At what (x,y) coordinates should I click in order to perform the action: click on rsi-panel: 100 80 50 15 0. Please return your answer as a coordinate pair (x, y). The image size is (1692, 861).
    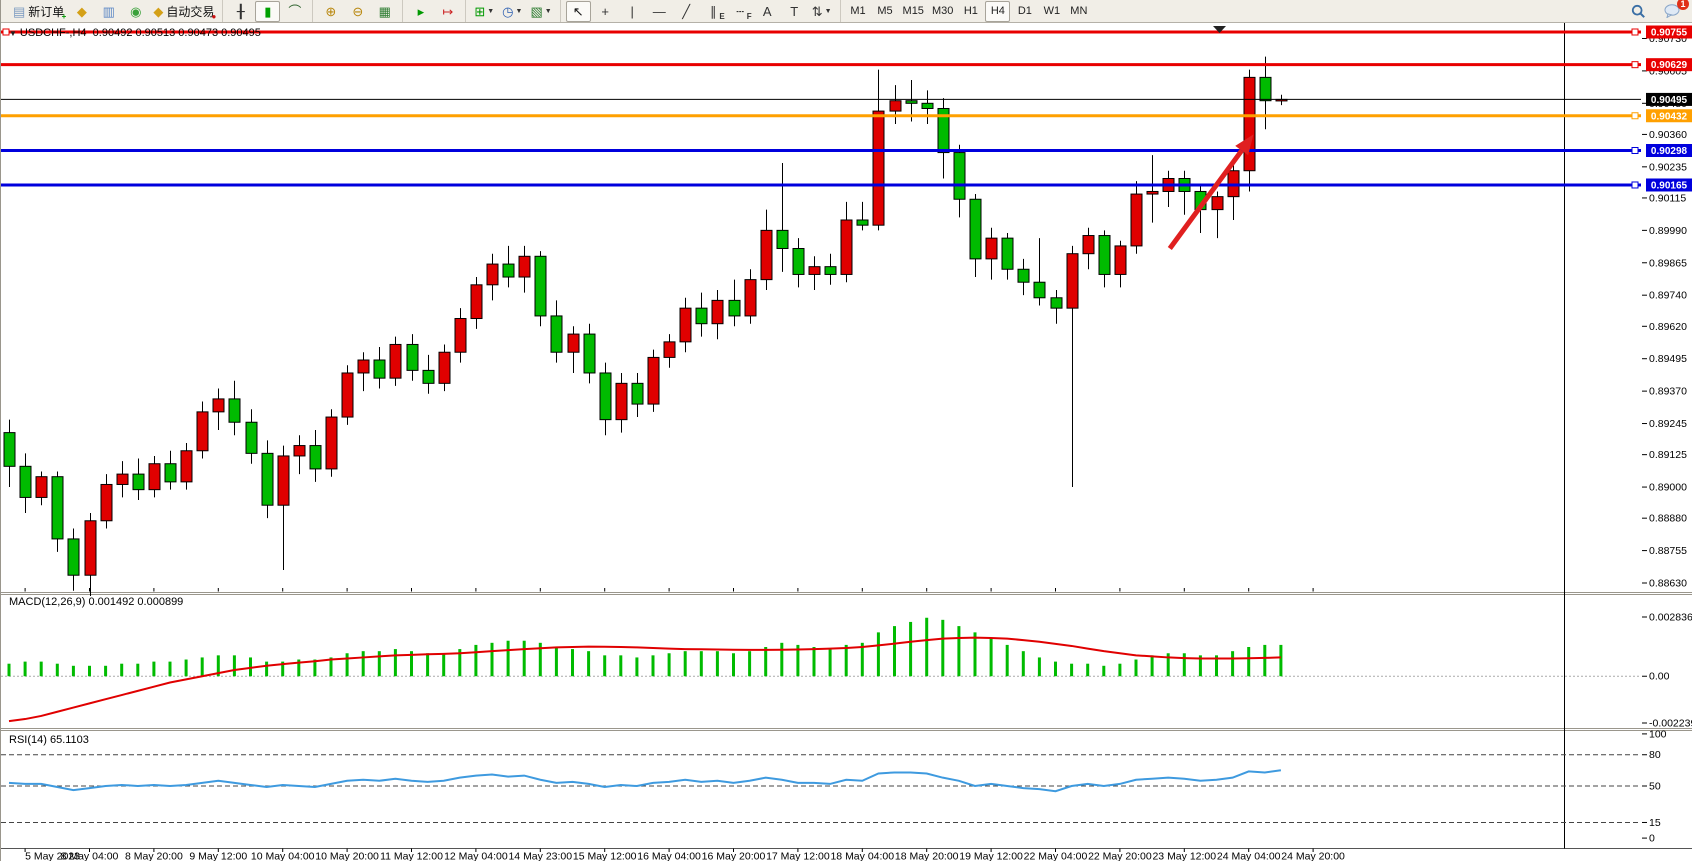
    Looking at the image, I should click on (834, 786).